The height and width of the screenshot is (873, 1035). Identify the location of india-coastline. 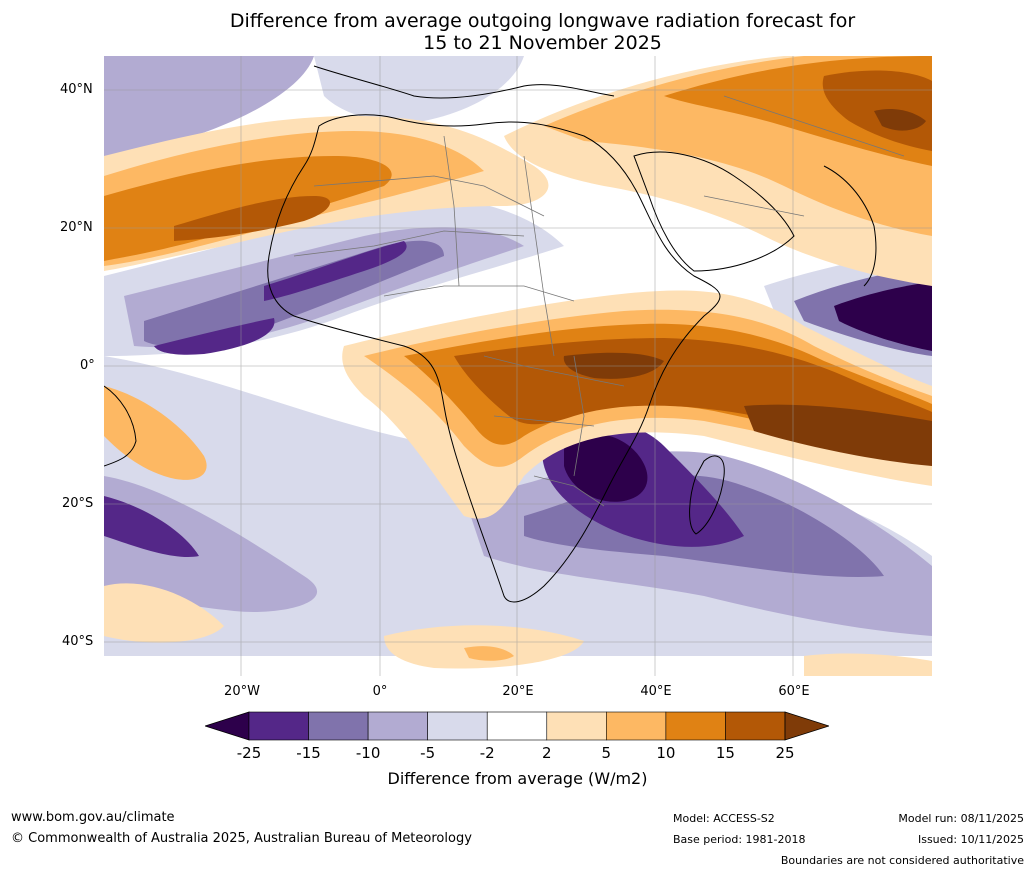
(850, 226).